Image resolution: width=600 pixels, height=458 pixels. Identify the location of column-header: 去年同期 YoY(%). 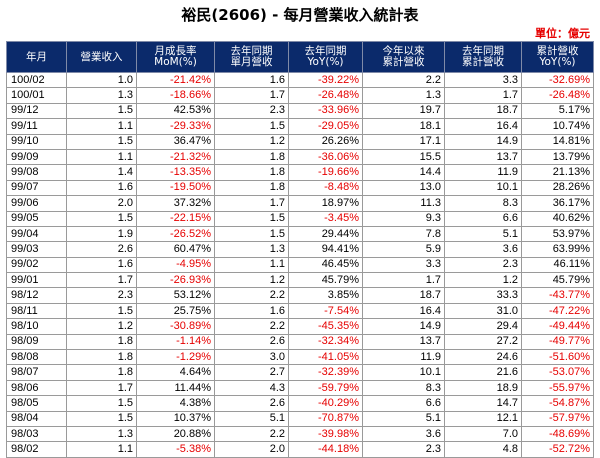
(325, 57).